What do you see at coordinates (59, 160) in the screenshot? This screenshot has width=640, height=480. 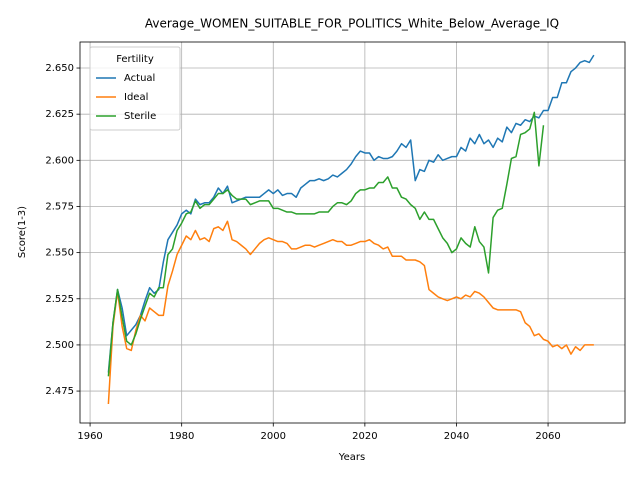 I see `y-tick-label: 2.600` at bounding box center [59, 160].